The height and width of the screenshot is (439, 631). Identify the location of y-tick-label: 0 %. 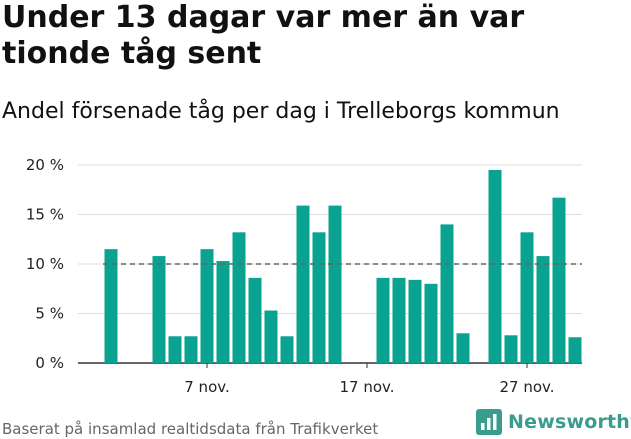
(49, 363).